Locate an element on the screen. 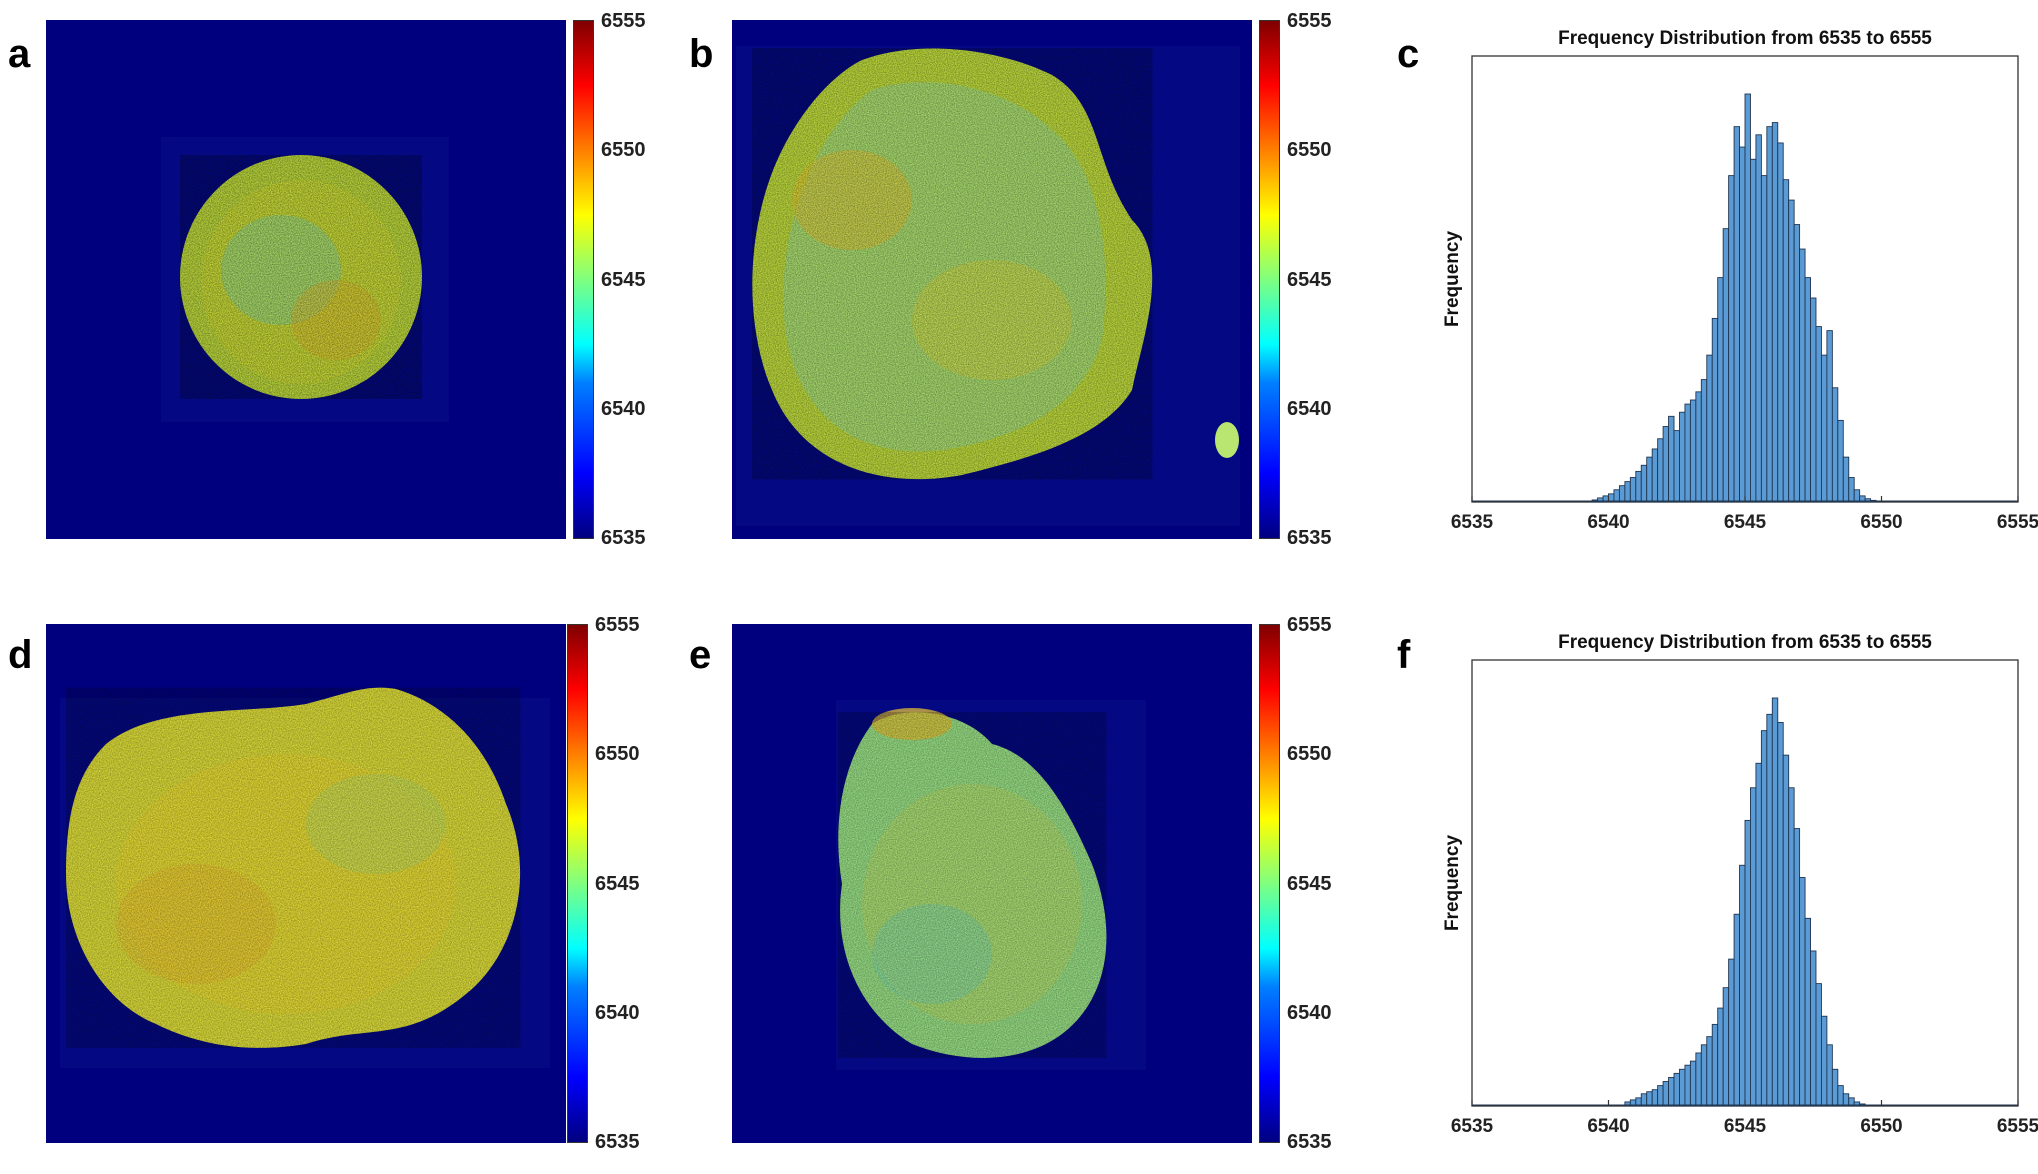  colorbar-a-tick: 6545 is located at coordinates (623, 279).